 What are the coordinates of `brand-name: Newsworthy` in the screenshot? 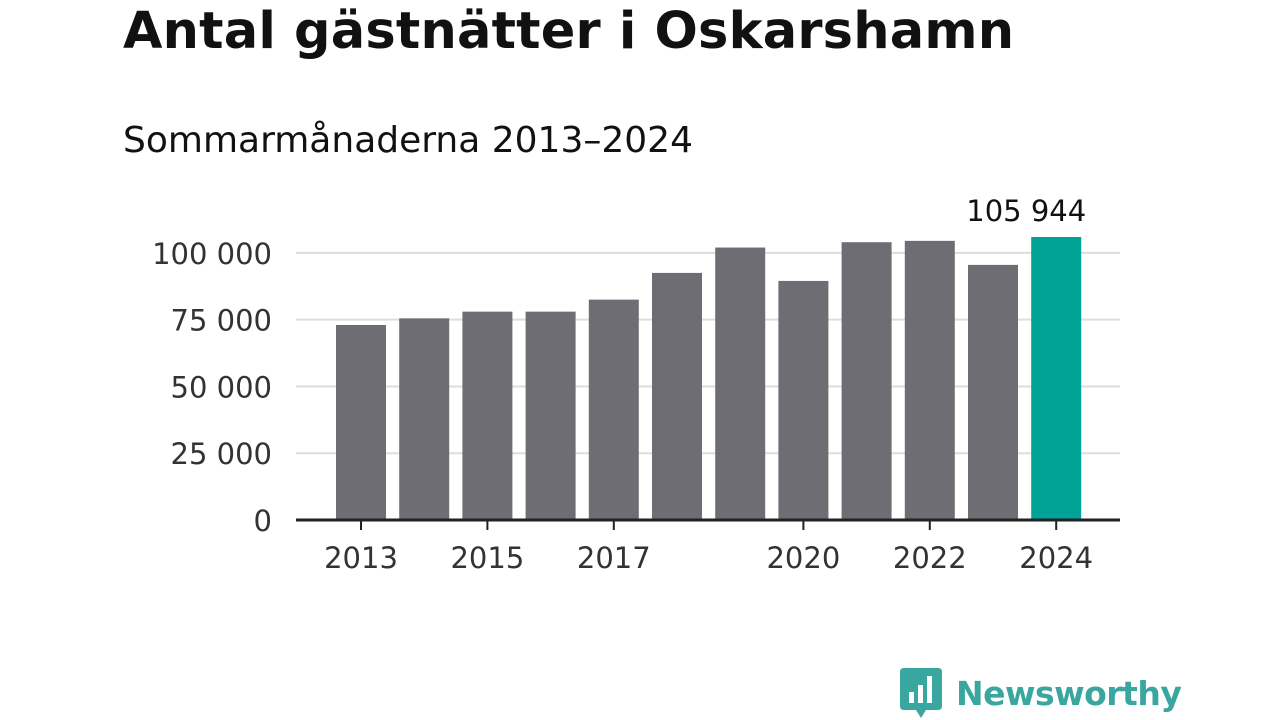 It's located at (1069, 693).